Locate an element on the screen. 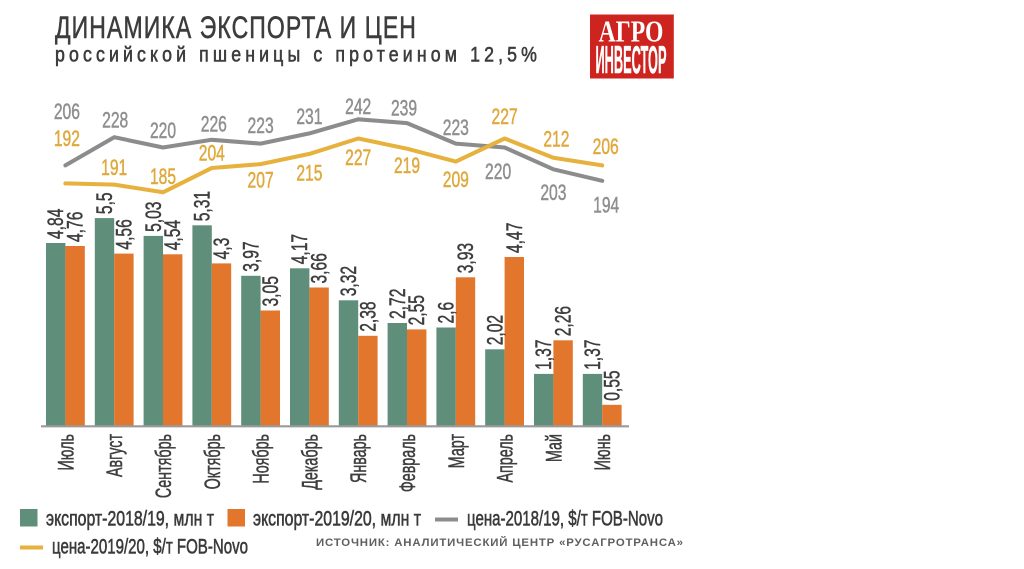 Image resolution: width=1024 pixels, height=569 pixels. svg-text: 194 is located at coordinates (606, 204).